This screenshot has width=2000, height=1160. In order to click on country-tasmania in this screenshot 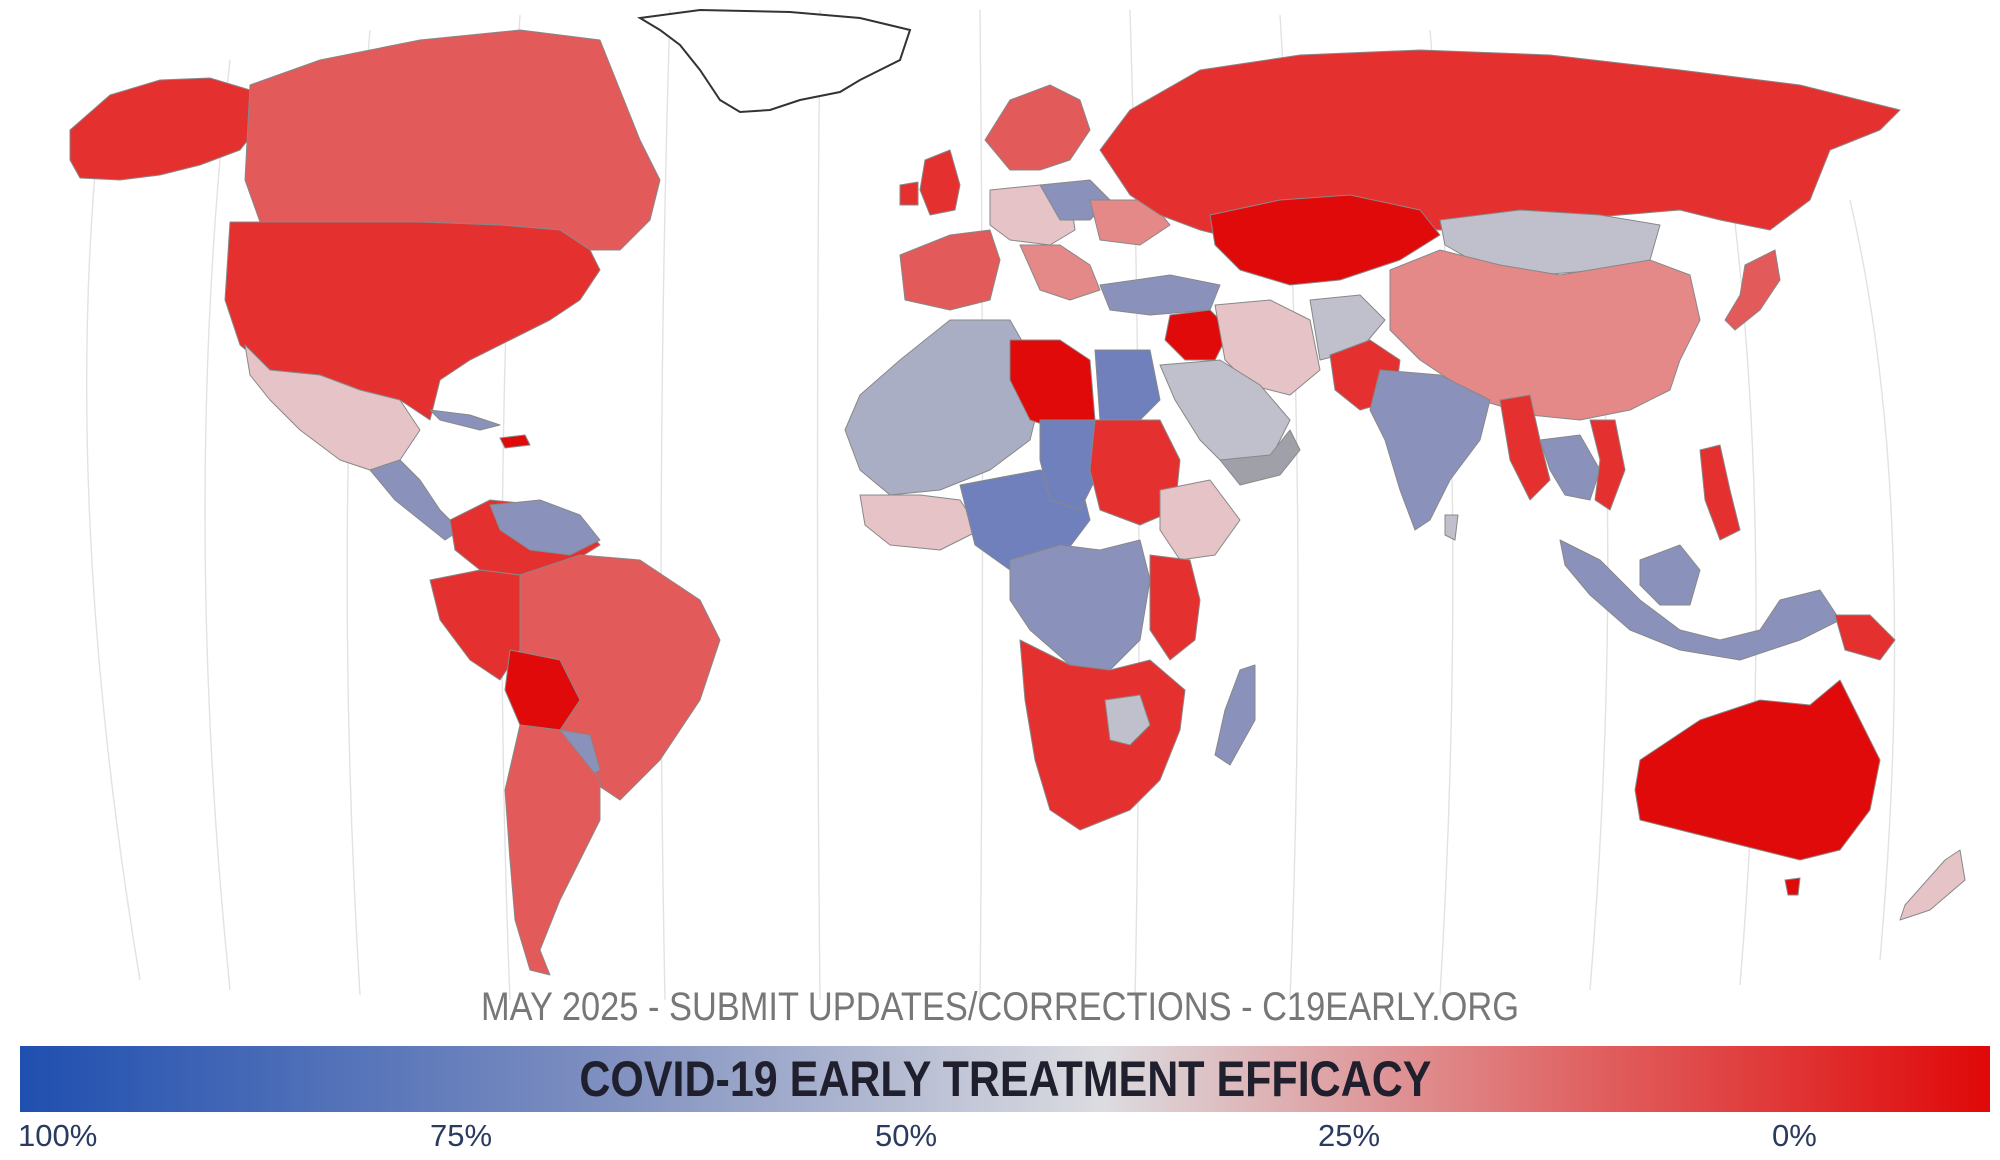, I will do `click(1792, 886)`.